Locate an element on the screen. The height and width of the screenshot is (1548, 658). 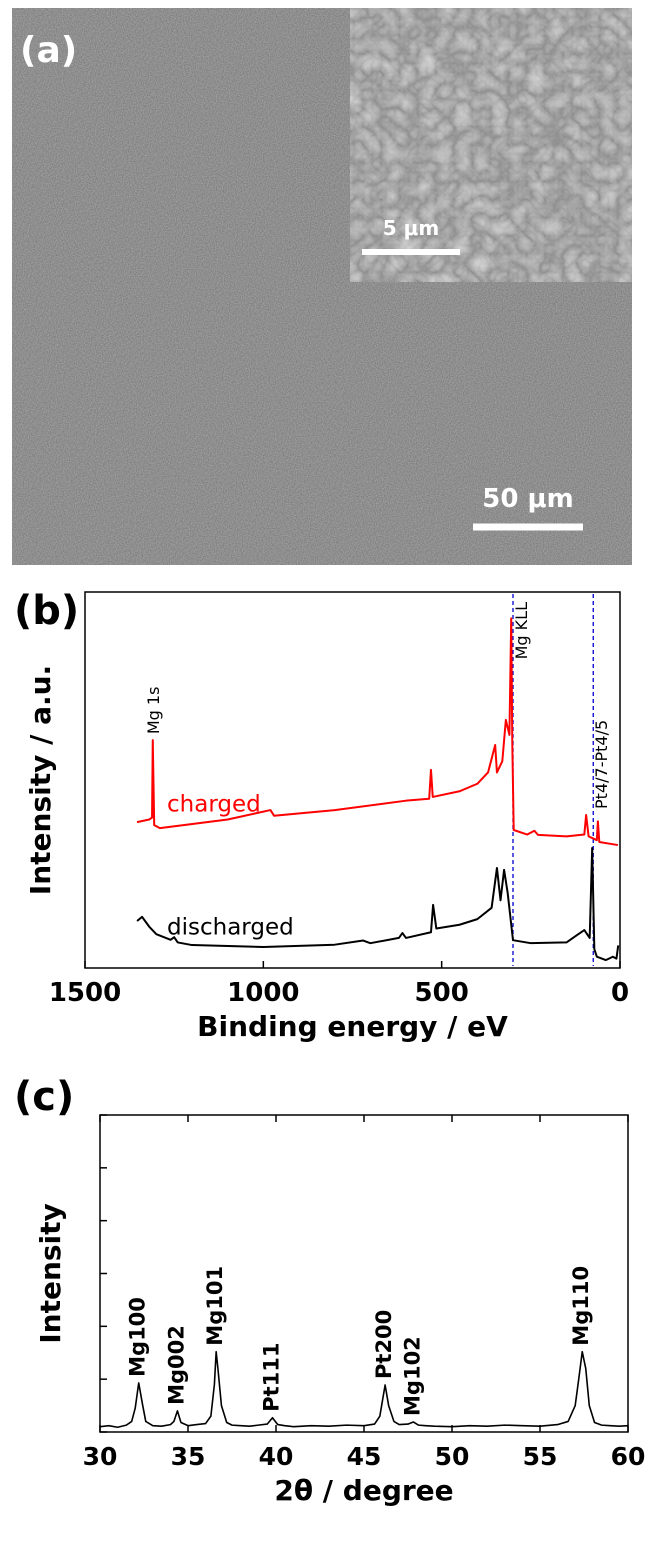
x-tick-label: 30 is located at coordinates (100, 1456).